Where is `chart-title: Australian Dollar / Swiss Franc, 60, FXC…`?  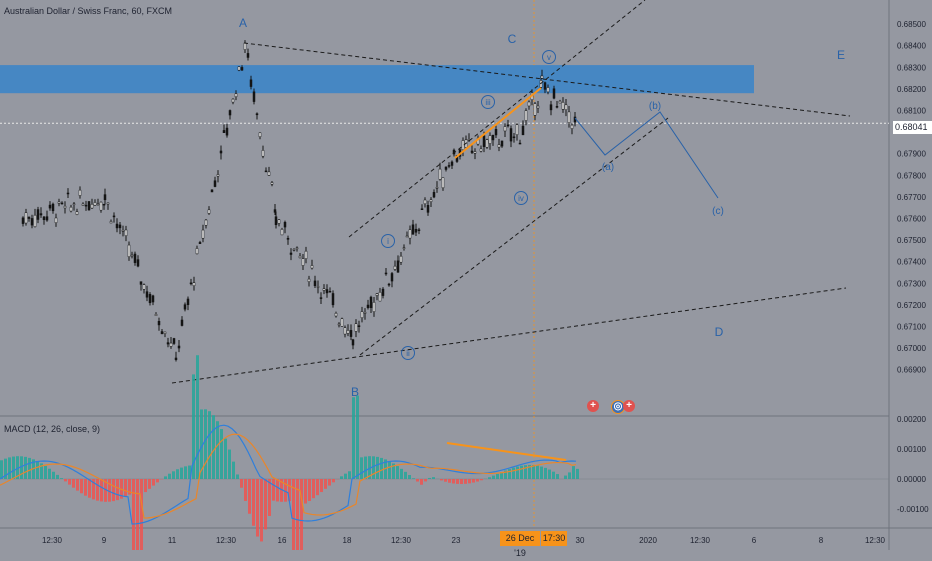 chart-title: Australian Dollar / Swiss Franc, 60, FXC… is located at coordinates (88, 11).